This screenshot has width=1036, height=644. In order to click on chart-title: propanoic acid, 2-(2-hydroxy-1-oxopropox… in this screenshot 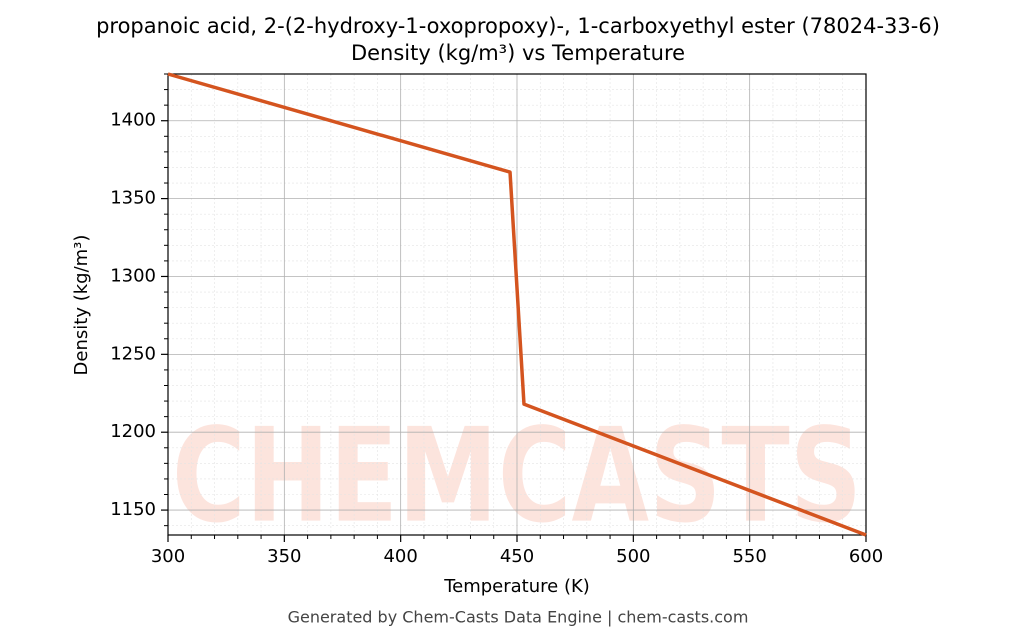, I will do `click(518, 26)`.